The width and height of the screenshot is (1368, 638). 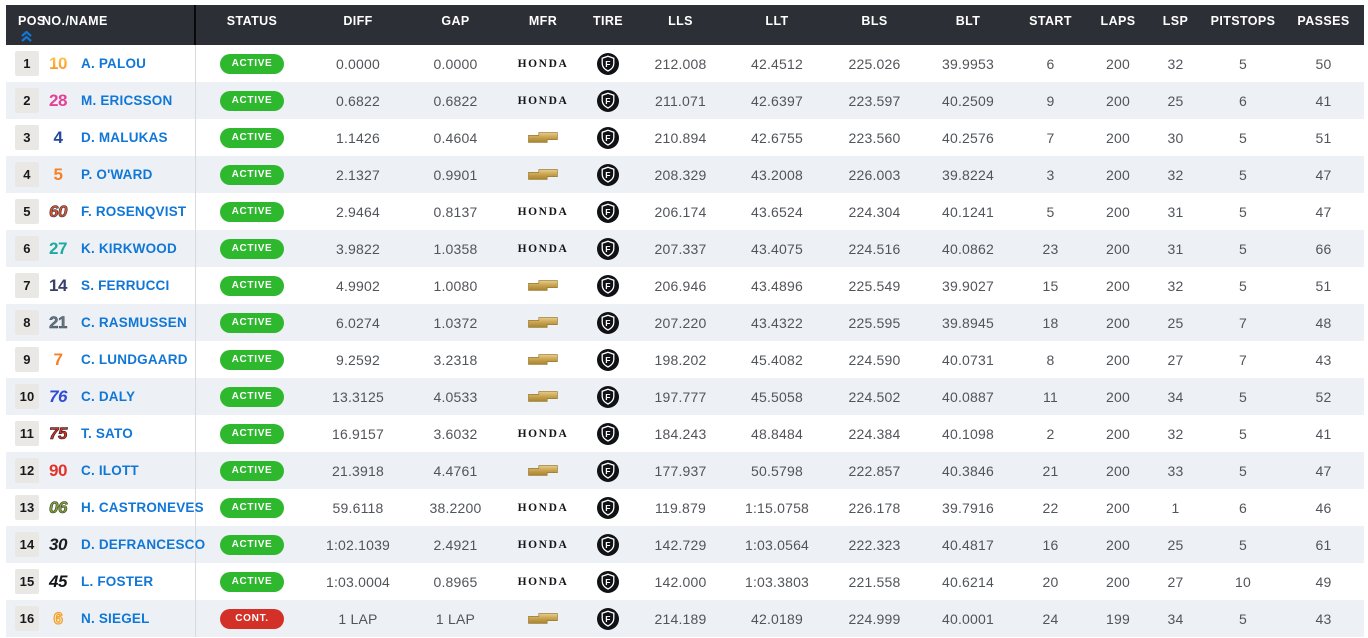 I want to click on column-header-start: START, so click(x=1050, y=21).